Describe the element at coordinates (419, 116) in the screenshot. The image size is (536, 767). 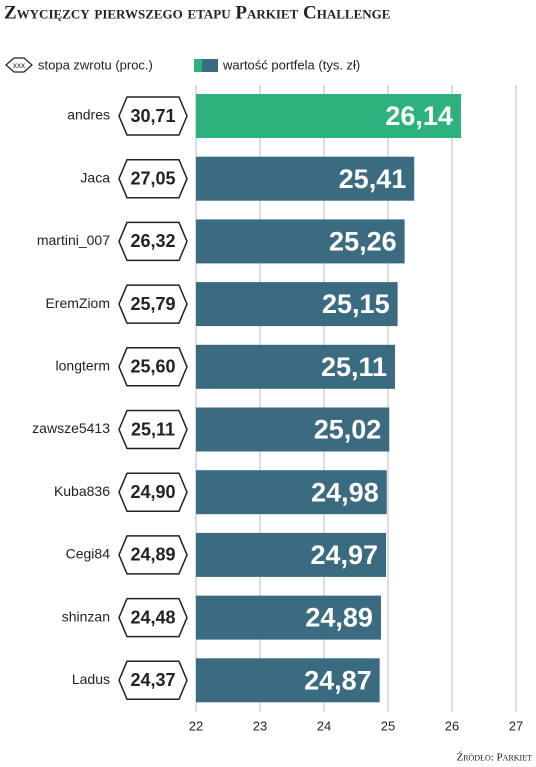
I see `bar-value-label: 26,14` at that location.